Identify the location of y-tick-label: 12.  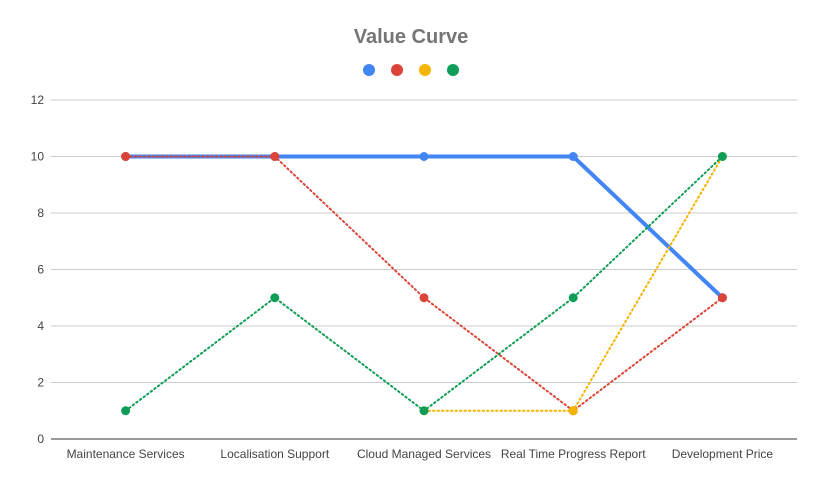
(38, 100).